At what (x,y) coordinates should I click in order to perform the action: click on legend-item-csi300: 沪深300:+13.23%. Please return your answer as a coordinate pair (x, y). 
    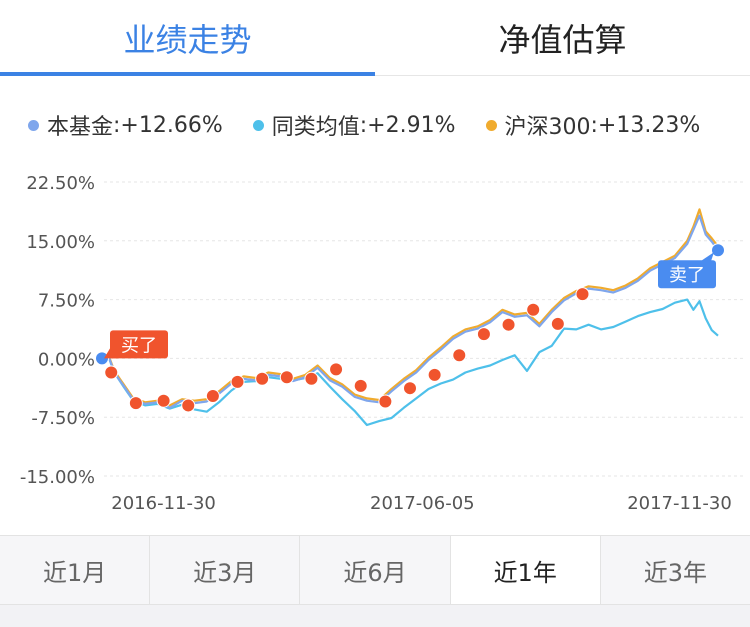
    Looking at the image, I should click on (593, 125).